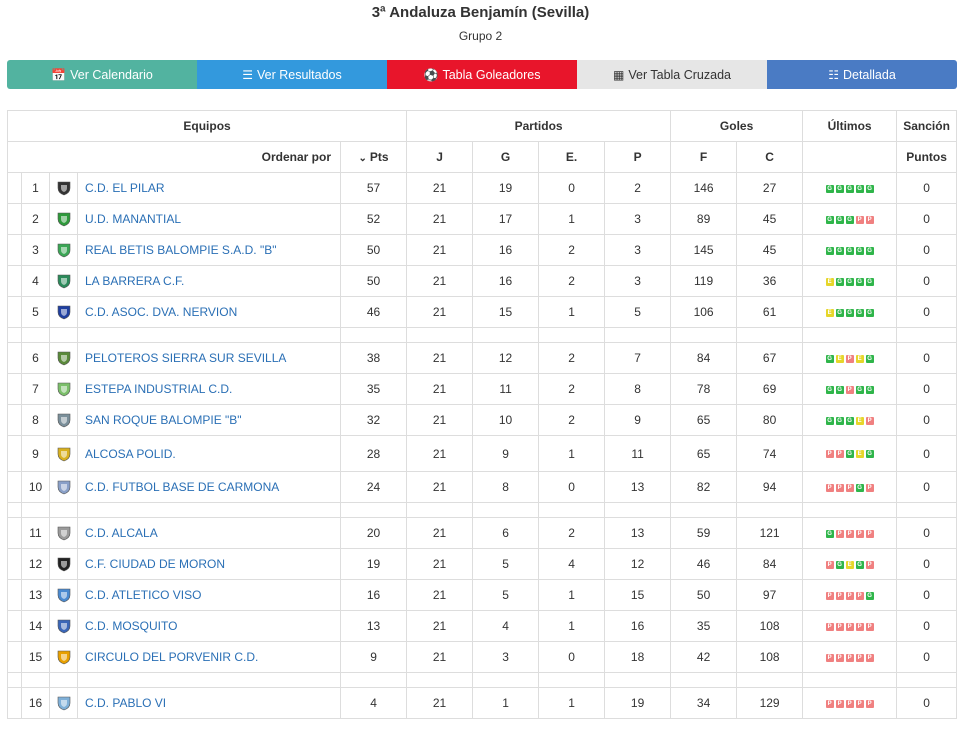 This screenshot has height=732, width=961. I want to click on team-name-link: C.D. ASOC. DVA. NERVION, so click(209, 312).